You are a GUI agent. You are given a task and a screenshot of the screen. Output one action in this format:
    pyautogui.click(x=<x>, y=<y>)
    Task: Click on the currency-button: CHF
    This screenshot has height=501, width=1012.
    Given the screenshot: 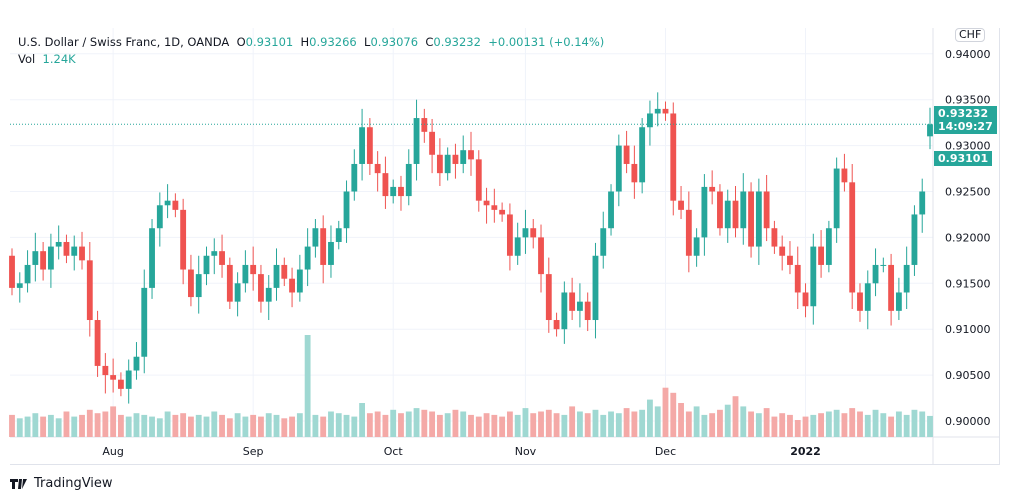 What is the action you would take?
    pyautogui.click(x=970, y=35)
    